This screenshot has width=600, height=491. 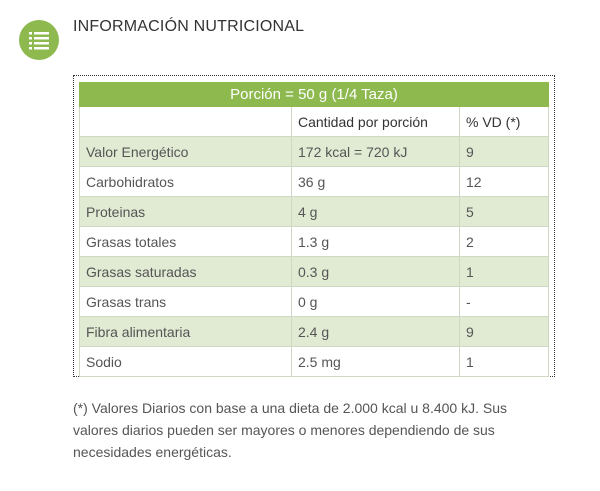 What do you see at coordinates (185, 151) in the screenshot?
I see `table-cell: Valor Energético` at bounding box center [185, 151].